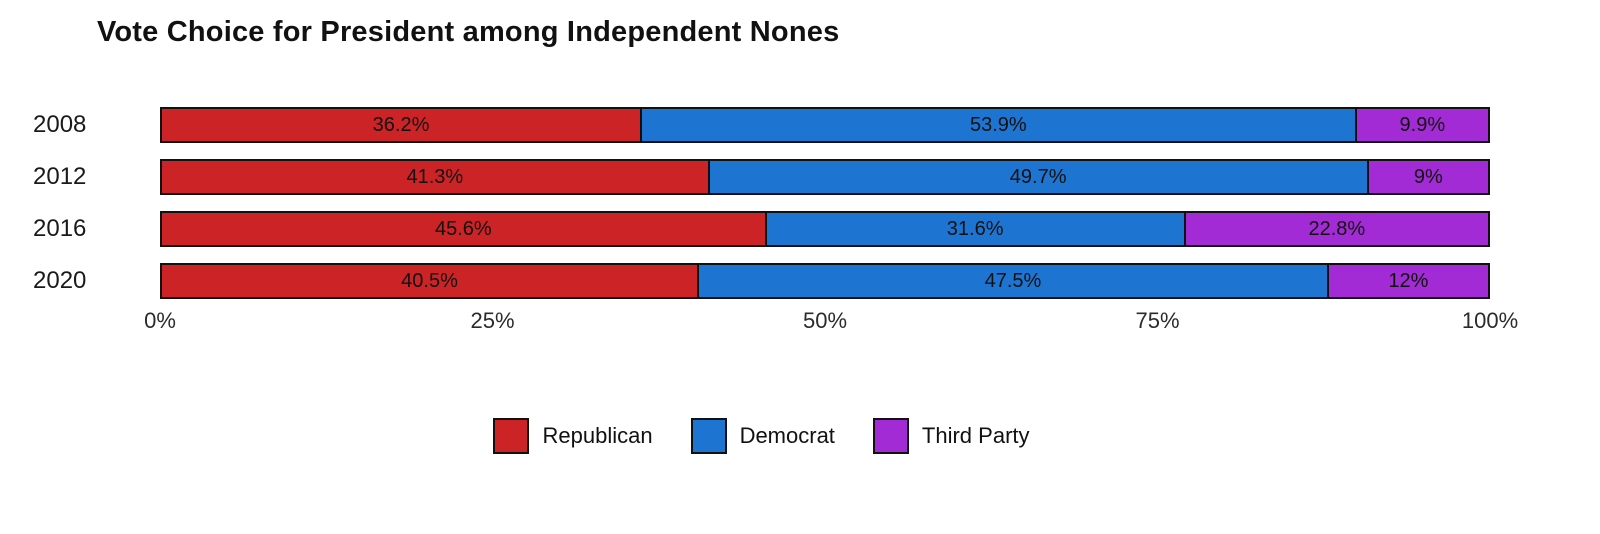 This screenshot has height=534, width=1600. Describe the element at coordinates (492, 320) in the screenshot. I see `x-tick-25pct: 25%` at that location.